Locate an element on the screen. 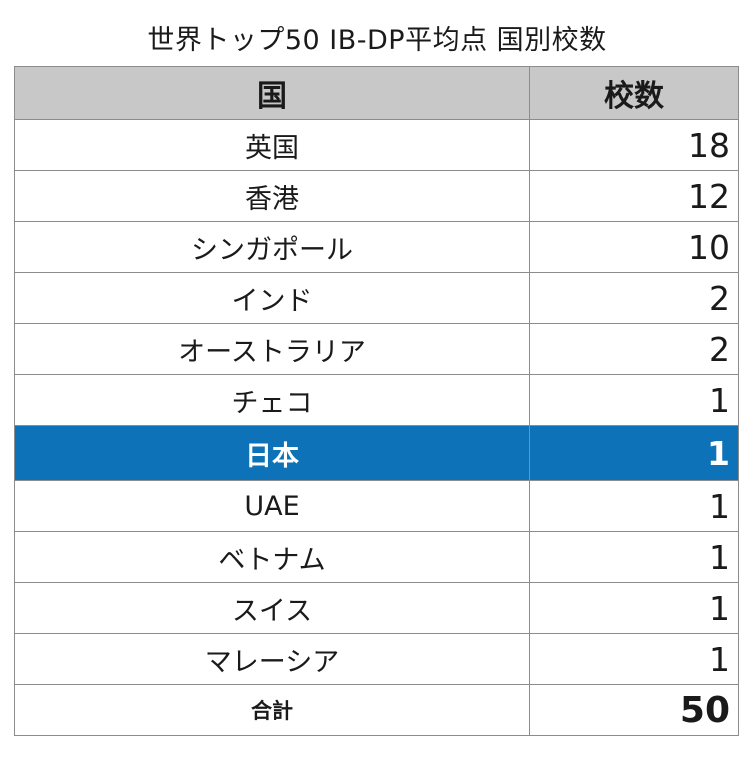  country-cell: 香港 is located at coordinates (272, 196).